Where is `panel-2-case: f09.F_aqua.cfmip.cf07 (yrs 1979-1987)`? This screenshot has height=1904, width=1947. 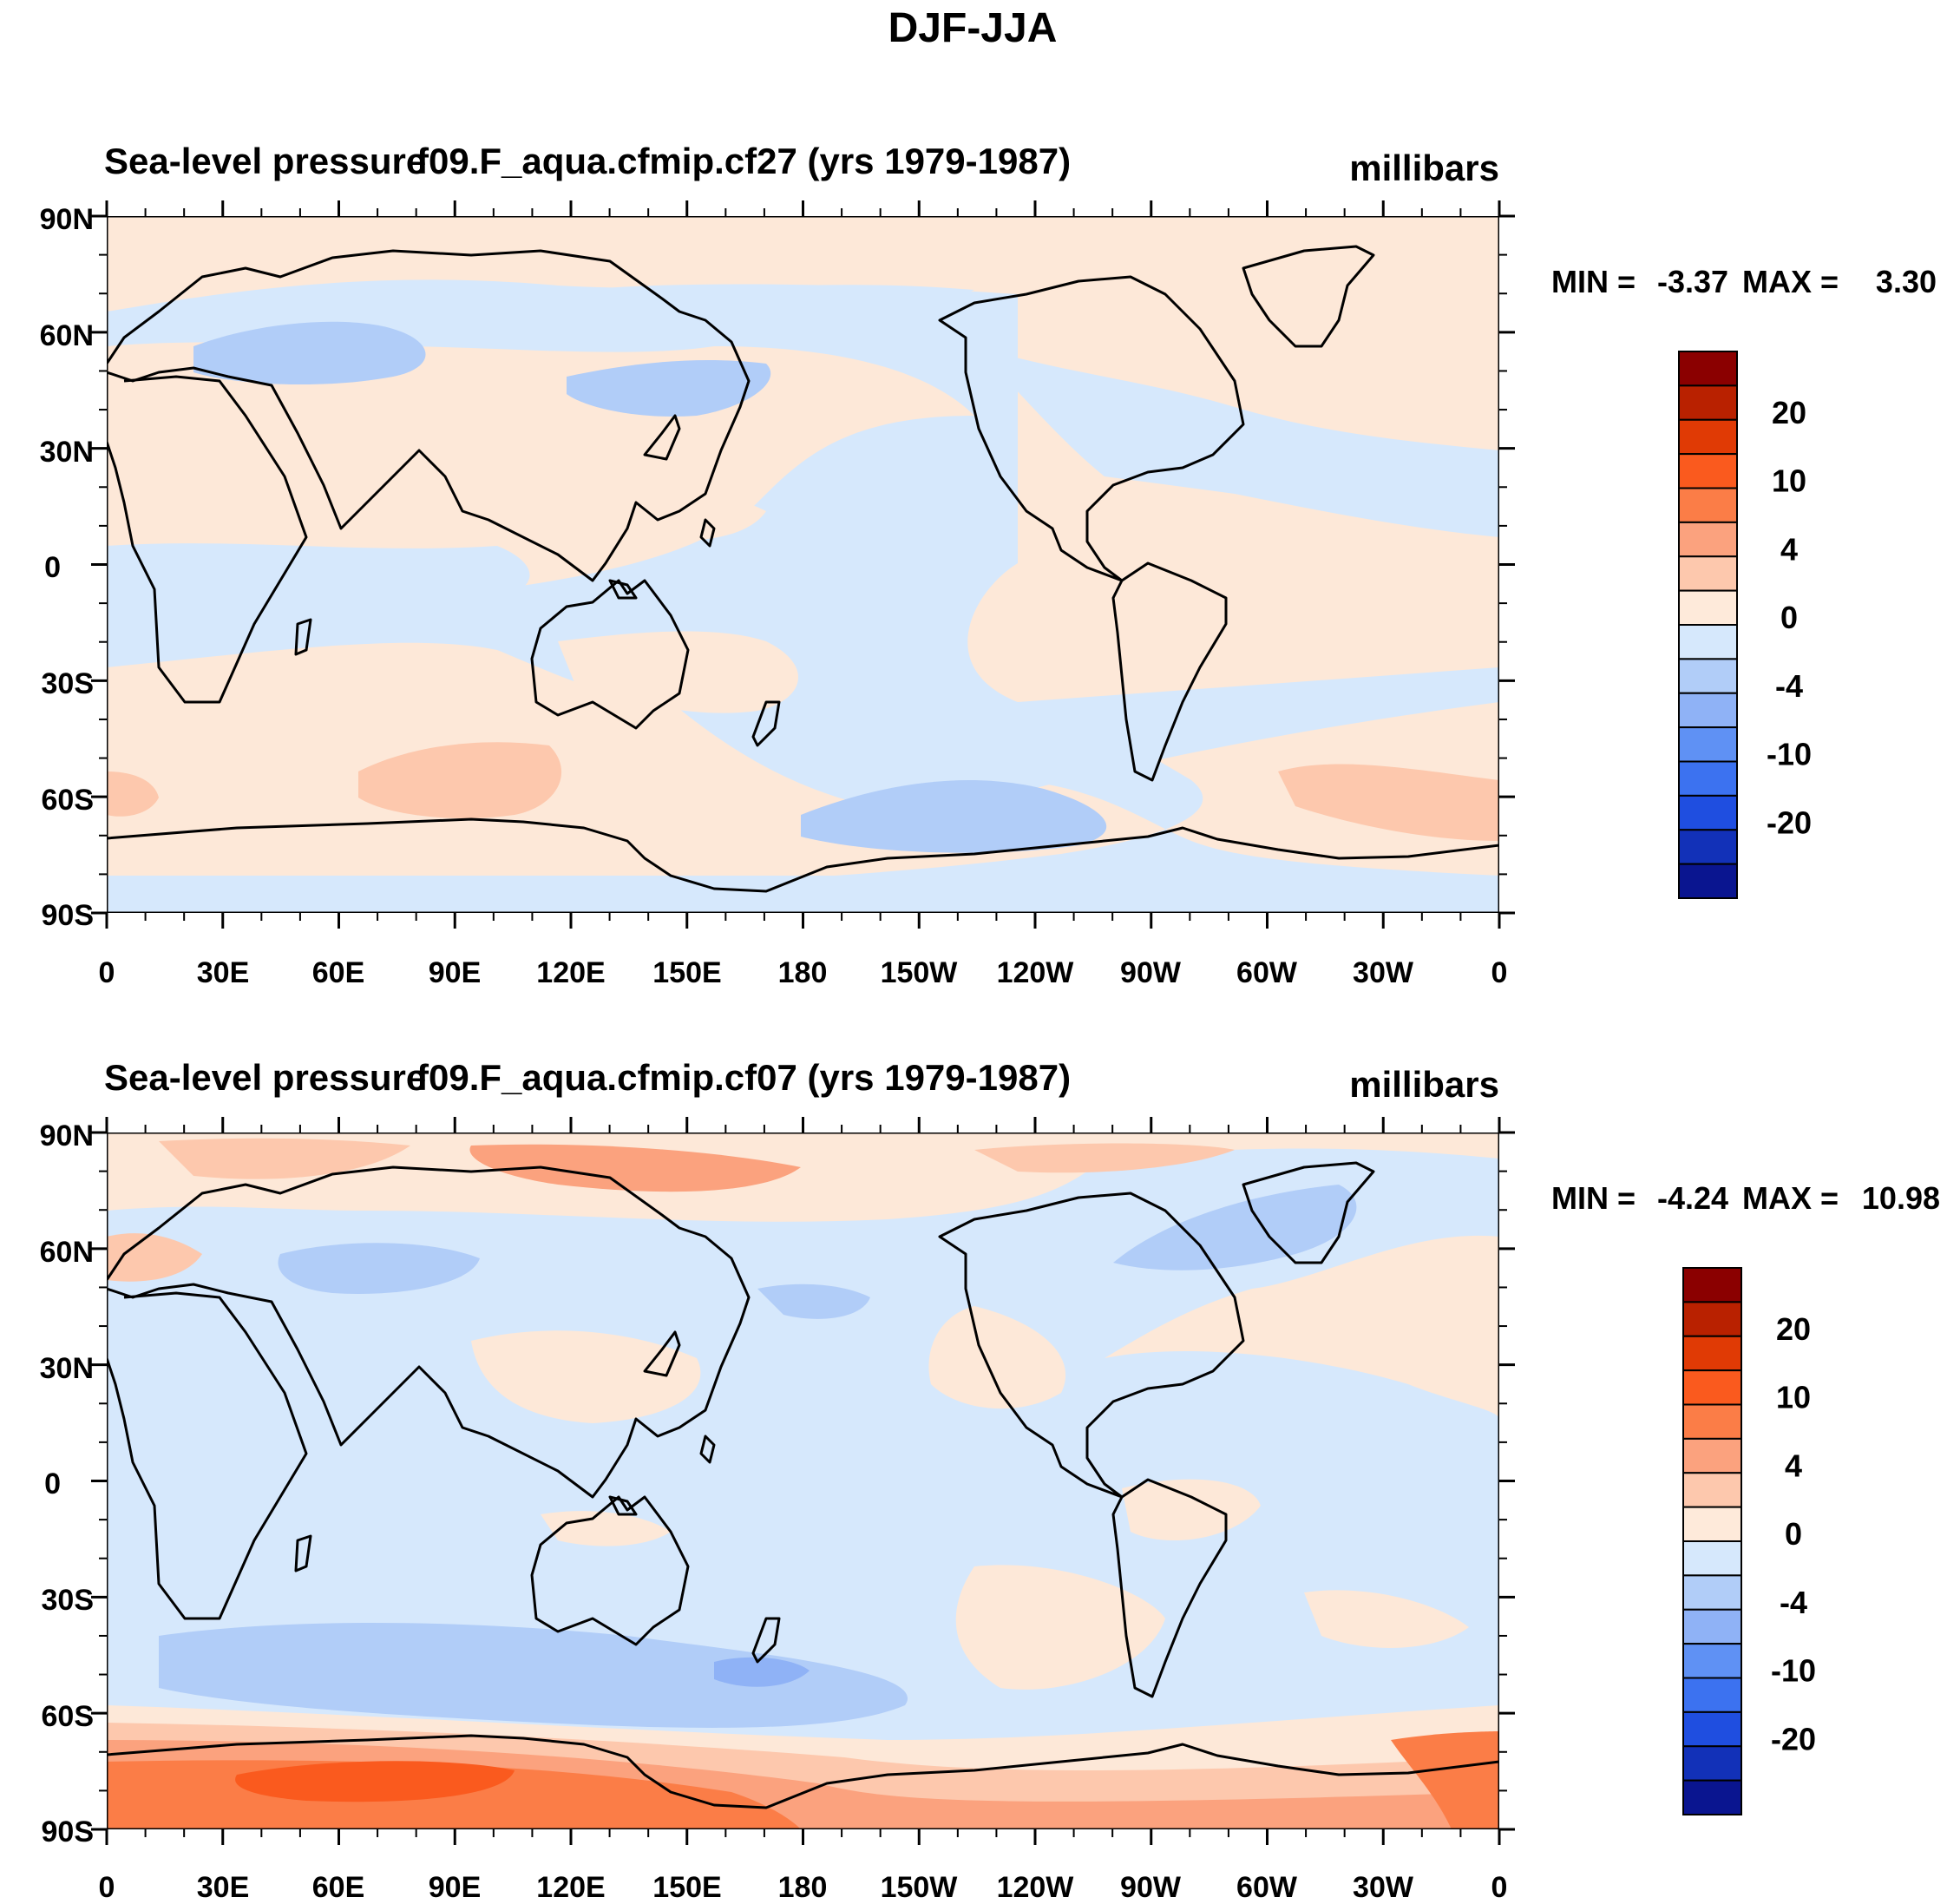 panel-2-case: f09.F_aqua.cfmip.cf07 (yrs 1979-1987) is located at coordinates (744, 1077).